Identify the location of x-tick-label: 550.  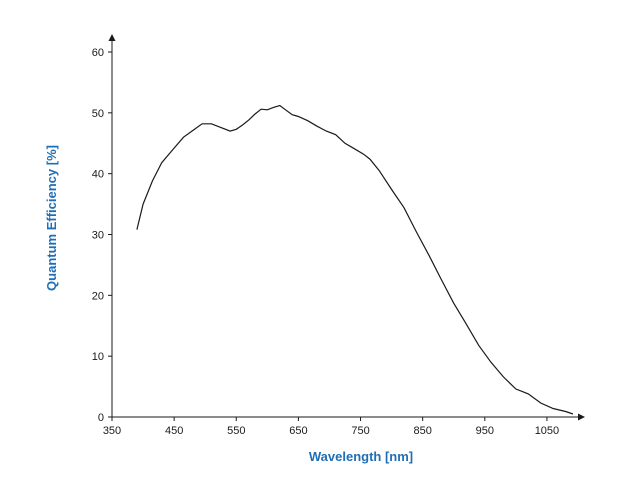
(236, 431).